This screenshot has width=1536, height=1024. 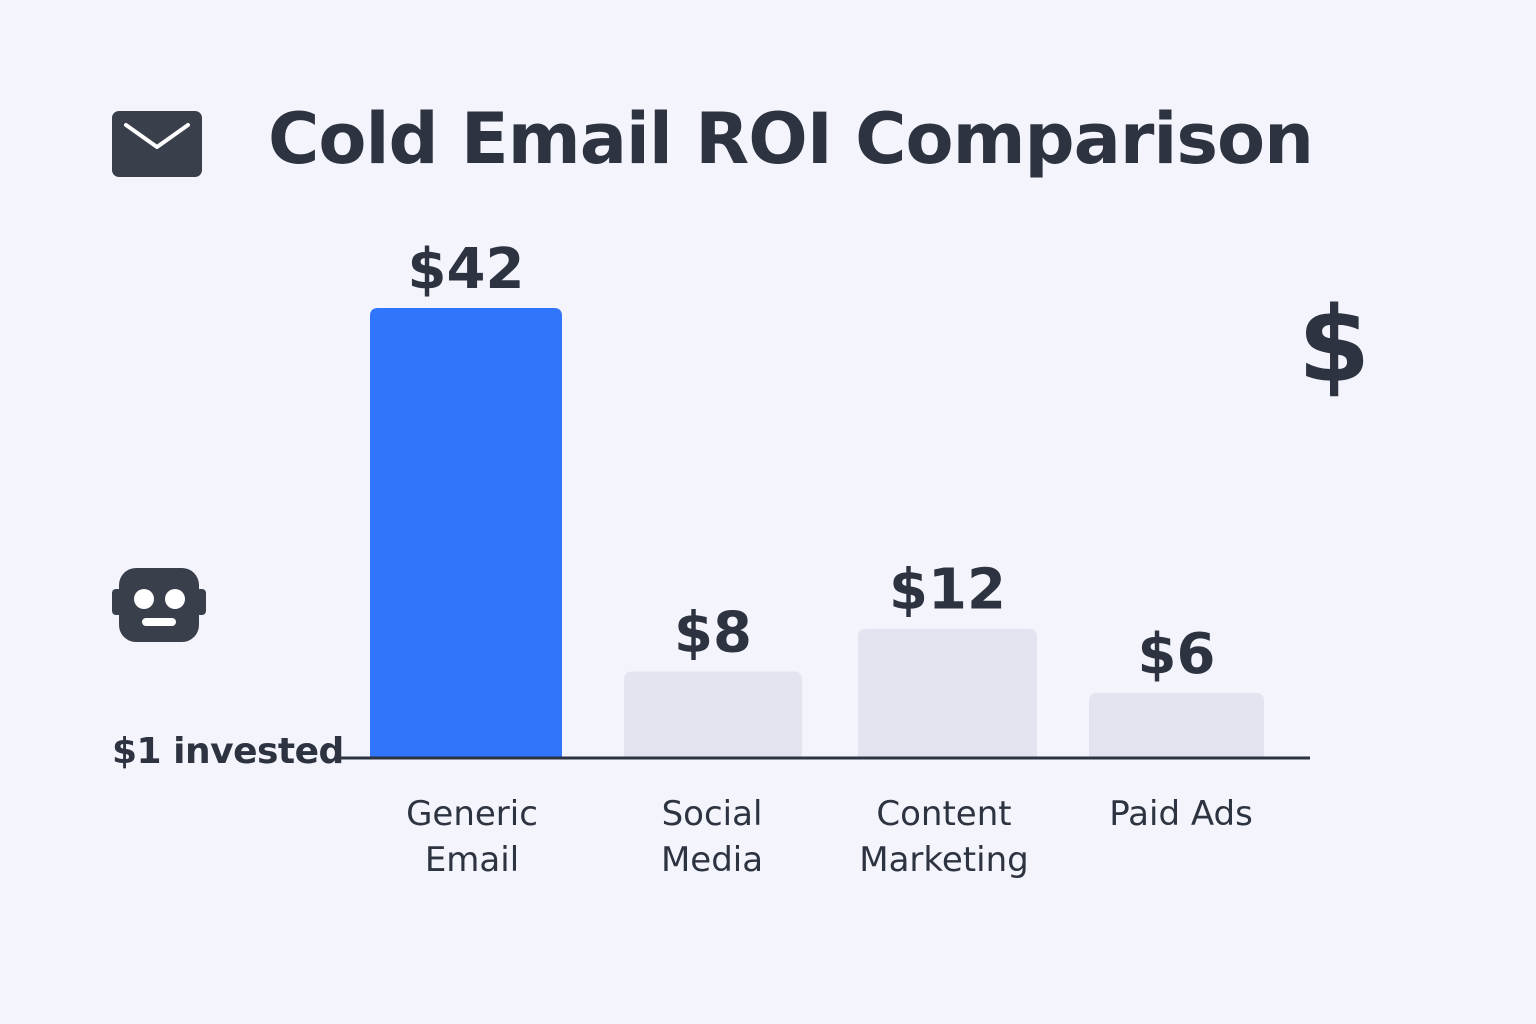 I want to click on category-label-3-0: Paid Ads, so click(x=1181, y=814).